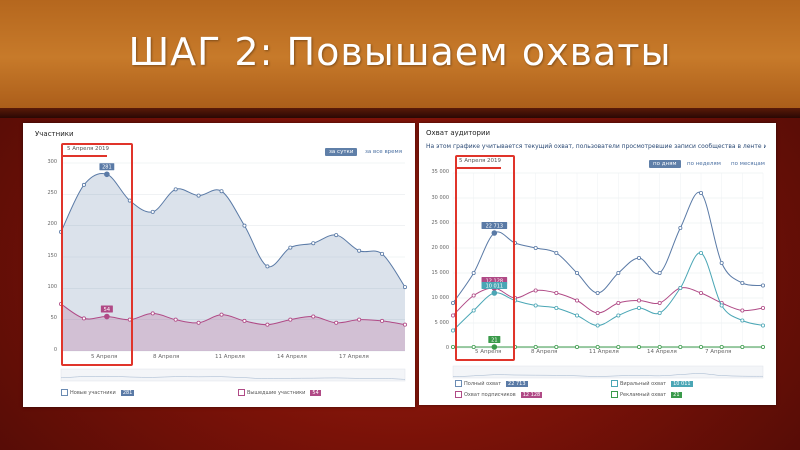 The image size is (800, 450). What do you see at coordinates (495, 281) in the screenshot?
I see `value-badge-text: 12 128` at bounding box center [495, 281].